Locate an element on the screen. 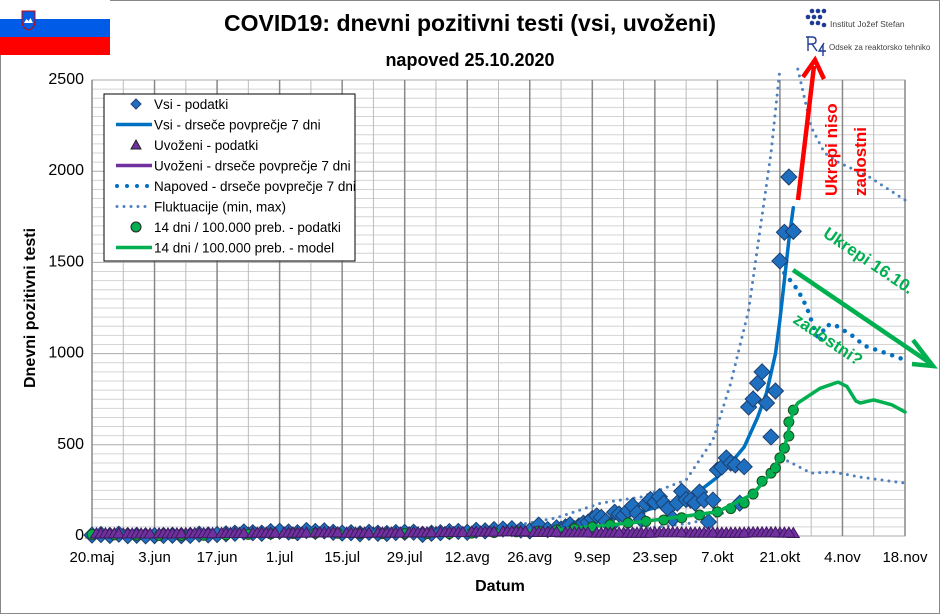  red-annotation: Ukrepi niso zadostni is located at coordinates (832, 128).